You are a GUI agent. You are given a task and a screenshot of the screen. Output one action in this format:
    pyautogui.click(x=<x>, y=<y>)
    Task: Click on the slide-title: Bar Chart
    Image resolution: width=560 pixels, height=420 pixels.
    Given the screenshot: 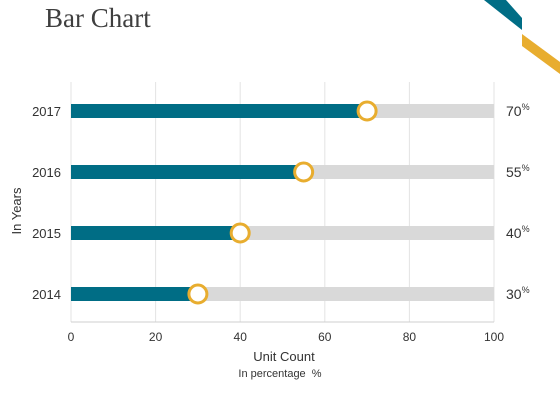 What is the action you would take?
    pyautogui.click(x=98, y=18)
    